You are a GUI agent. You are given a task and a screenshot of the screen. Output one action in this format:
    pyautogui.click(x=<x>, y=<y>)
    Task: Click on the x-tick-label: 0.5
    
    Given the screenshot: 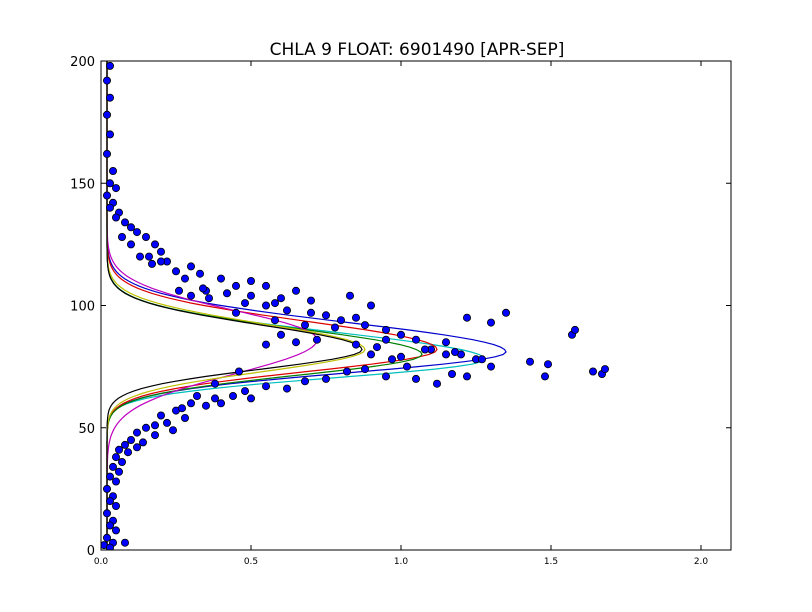 What is the action you would take?
    pyautogui.click(x=251, y=562)
    